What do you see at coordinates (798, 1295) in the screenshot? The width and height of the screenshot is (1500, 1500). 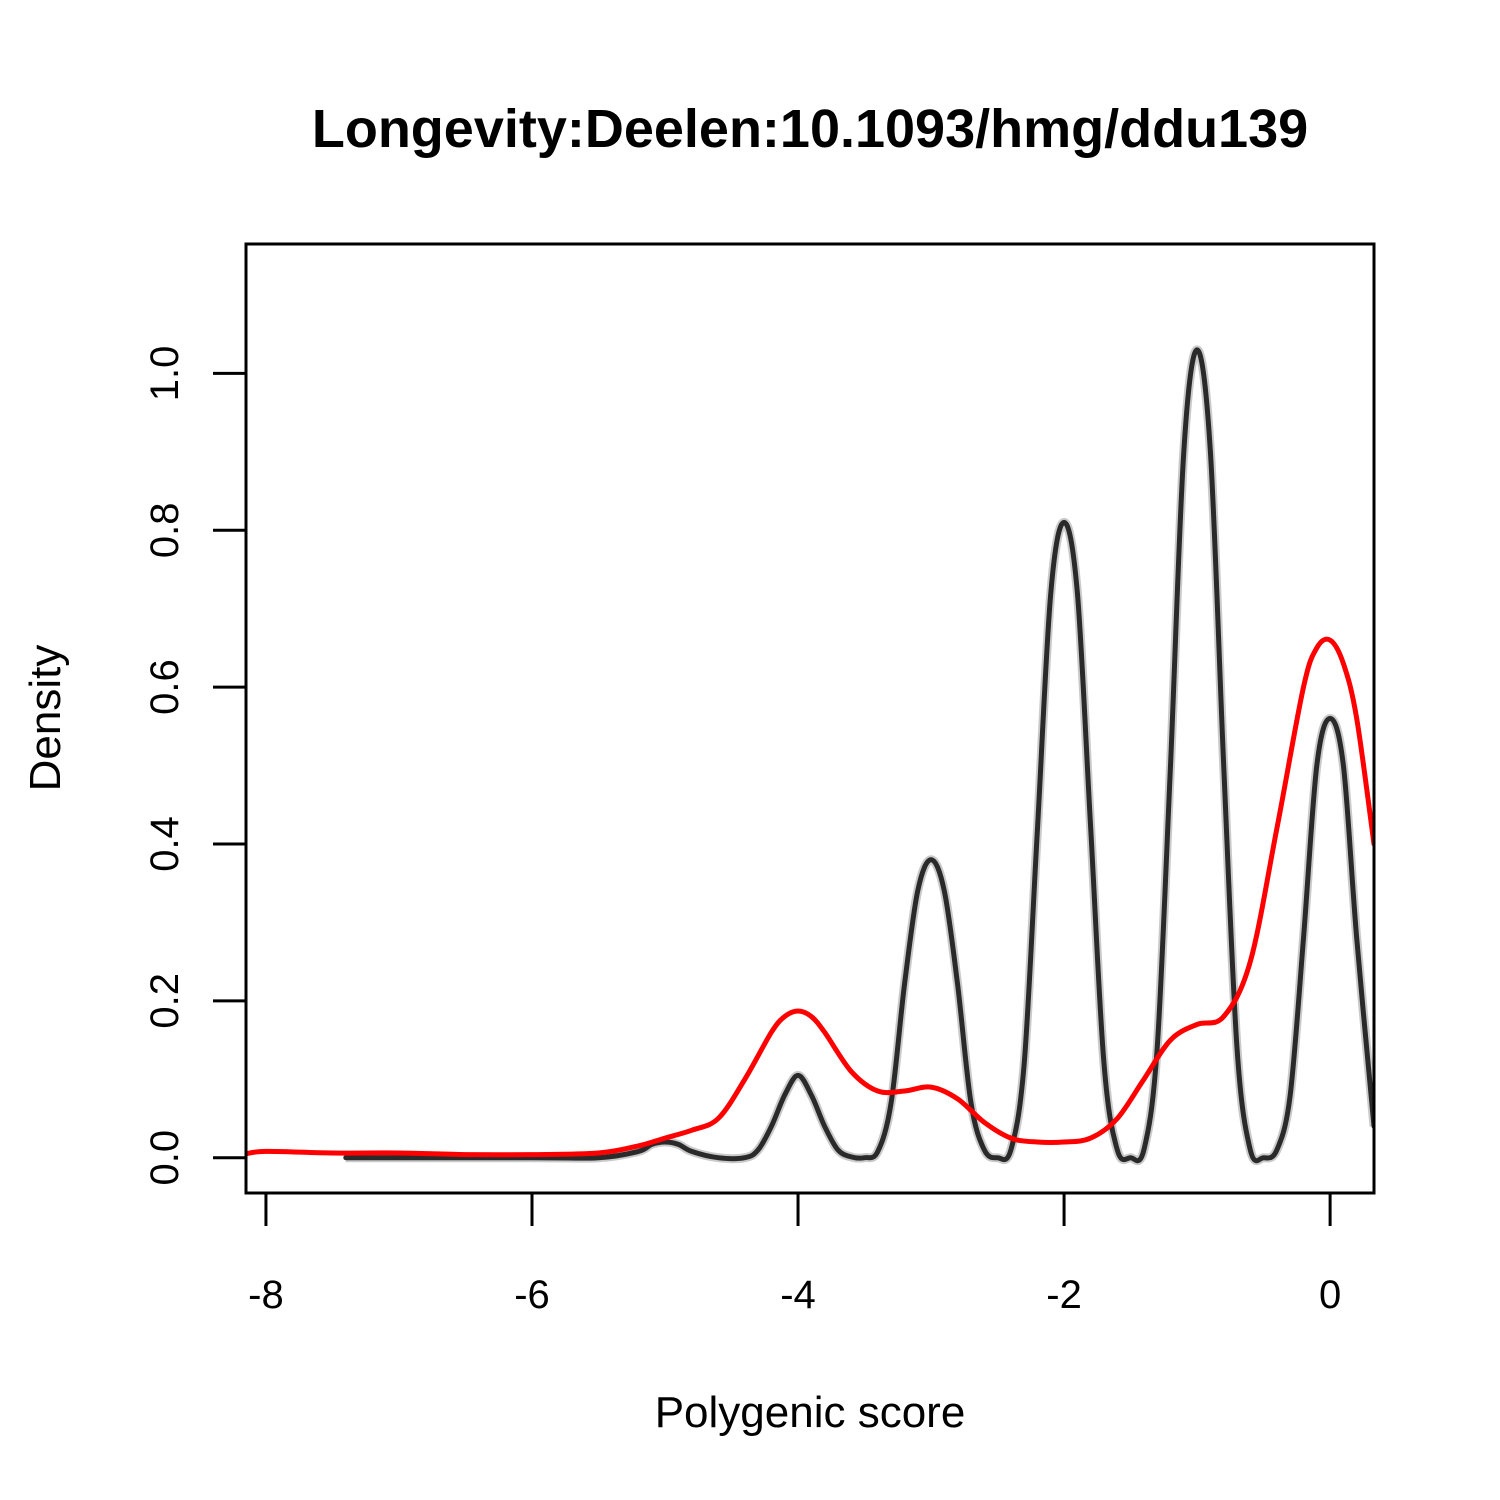 I see `x-tick-label: -4` at bounding box center [798, 1295].